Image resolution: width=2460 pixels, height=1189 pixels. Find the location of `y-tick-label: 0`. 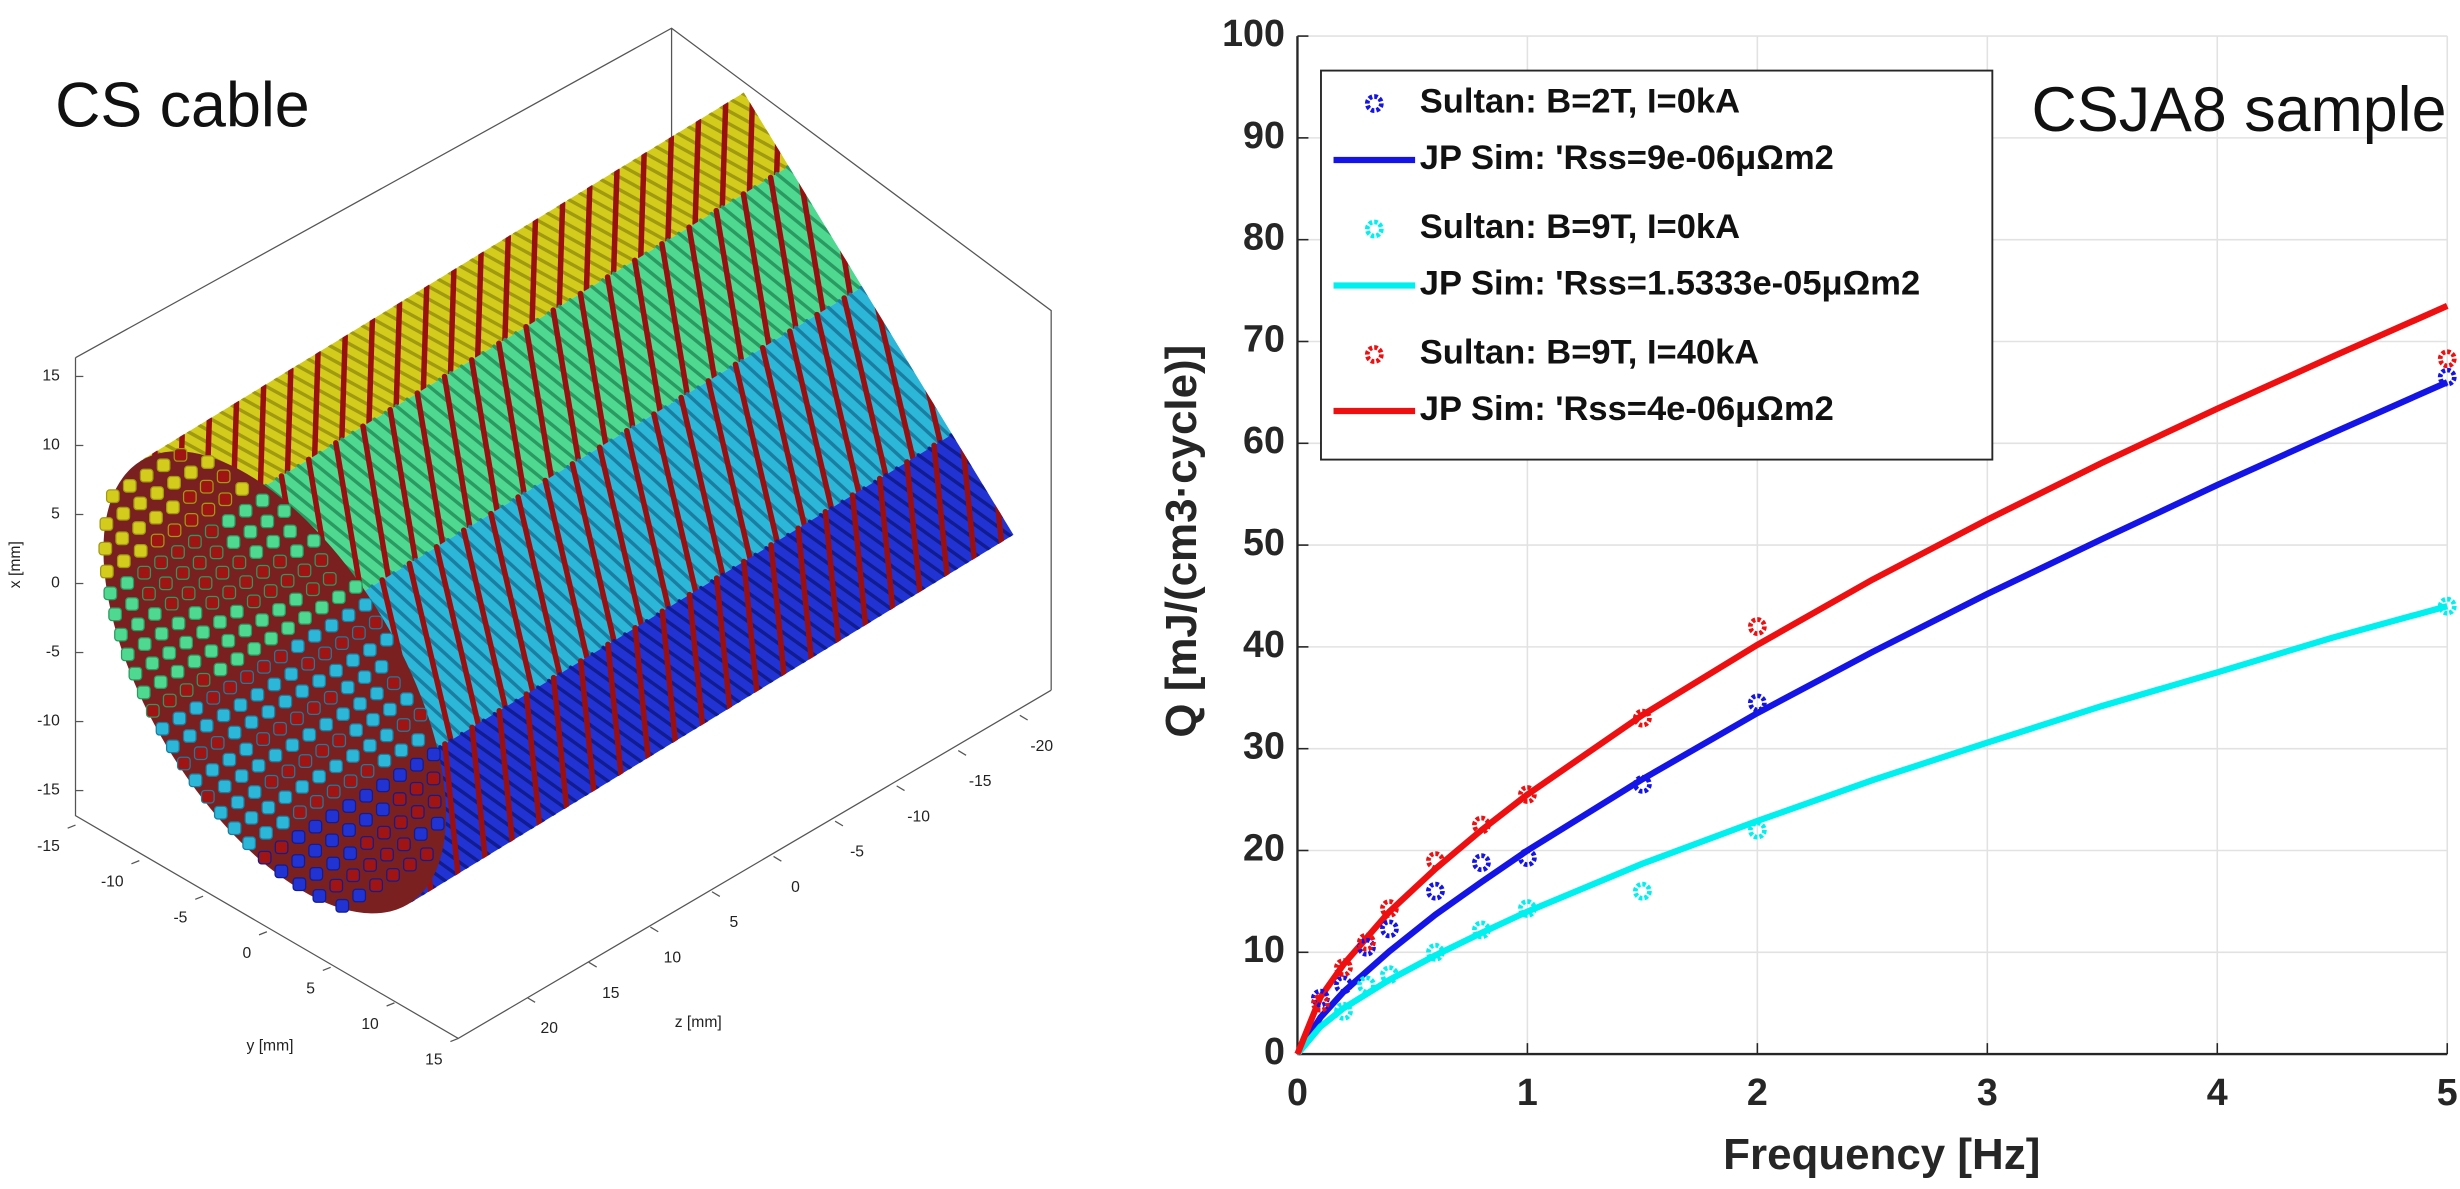

y-tick-label: 0 is located at coordinates (1274, 1051).